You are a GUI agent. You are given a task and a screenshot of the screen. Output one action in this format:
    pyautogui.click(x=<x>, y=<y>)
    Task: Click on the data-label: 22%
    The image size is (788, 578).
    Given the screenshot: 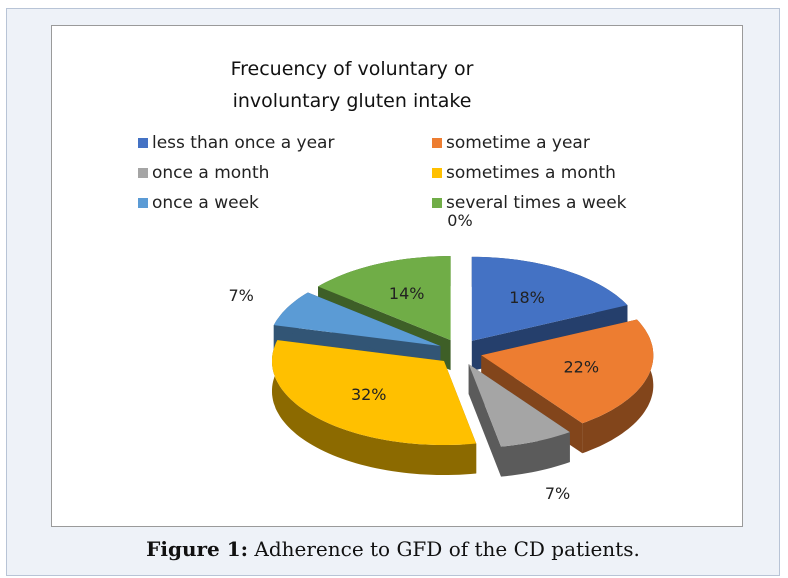 What is the action you would take?
    pyautogui.click(x=581, y=366)
    